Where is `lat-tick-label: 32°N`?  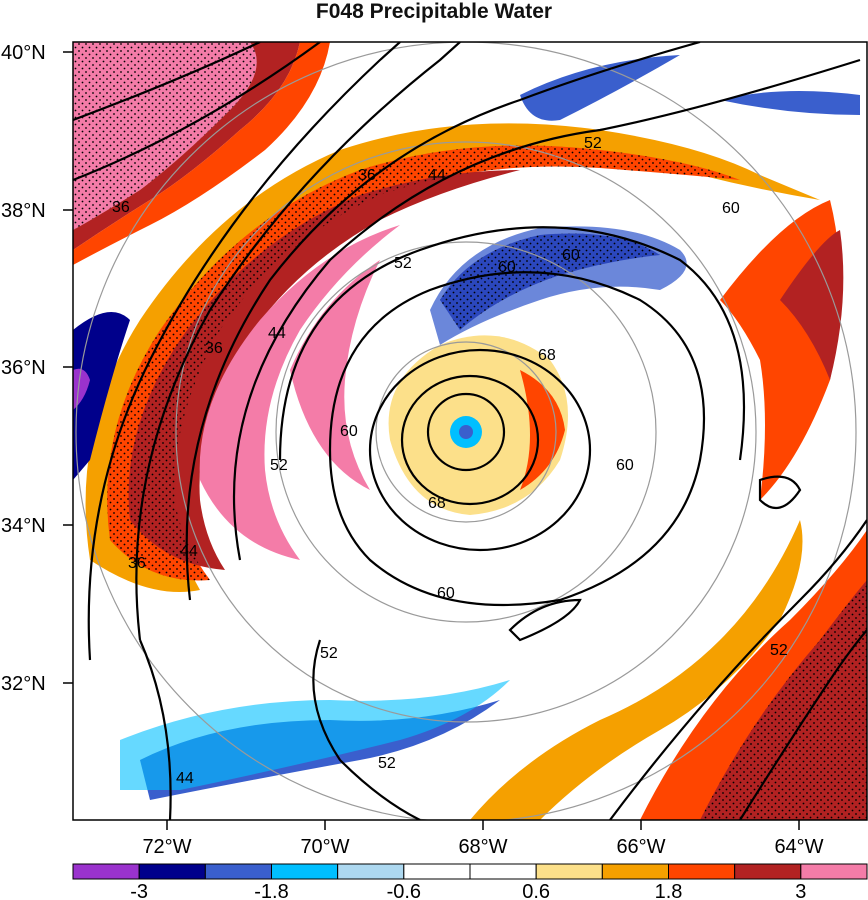 lat-tick-label: 32°N is located at coordinates (23, 684).